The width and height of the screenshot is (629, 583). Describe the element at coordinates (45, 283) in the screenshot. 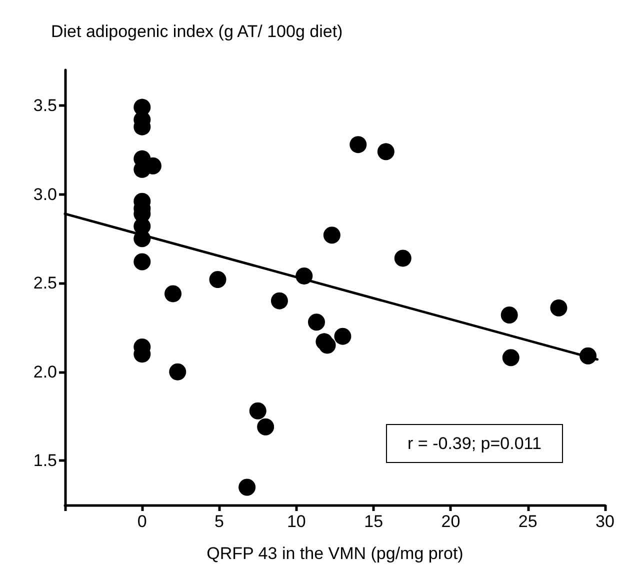

I see `y-tick-label: 2.5` at that location.